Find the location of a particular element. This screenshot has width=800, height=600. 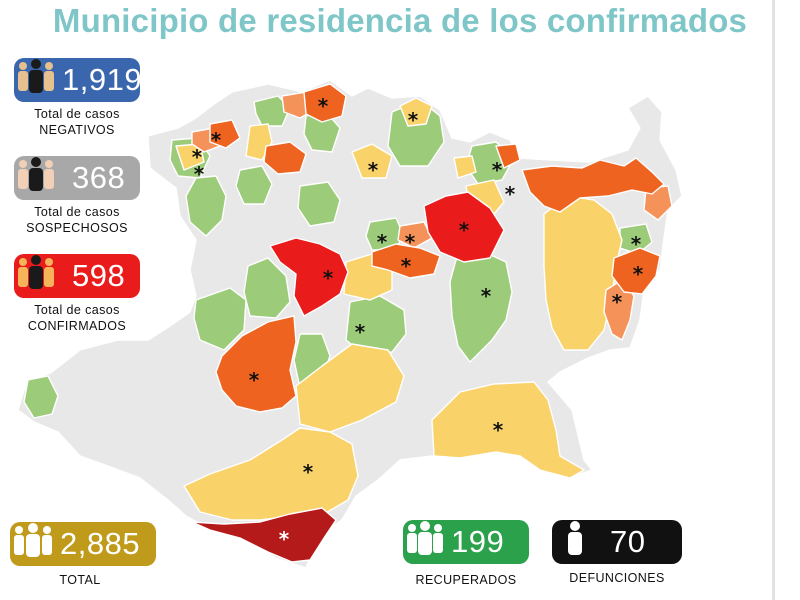

negativos-caption-line1: Total de casos is located at coordinates (77, 114).